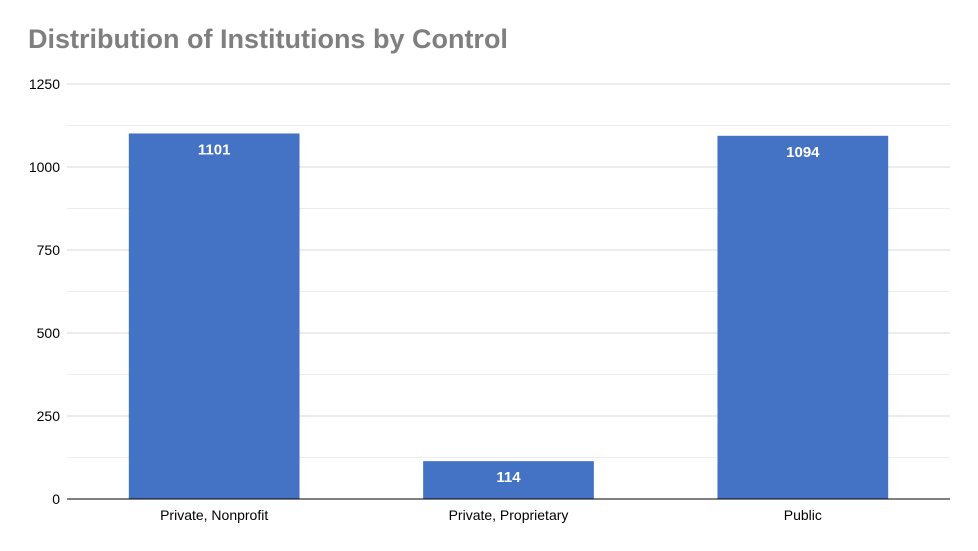 Image resolution: width=978 pixels, height=551 pixels. Describe the element at coordinates (509, 515) in the screenshot. I see `x-tick-label: Private, Proprietary` at that location.